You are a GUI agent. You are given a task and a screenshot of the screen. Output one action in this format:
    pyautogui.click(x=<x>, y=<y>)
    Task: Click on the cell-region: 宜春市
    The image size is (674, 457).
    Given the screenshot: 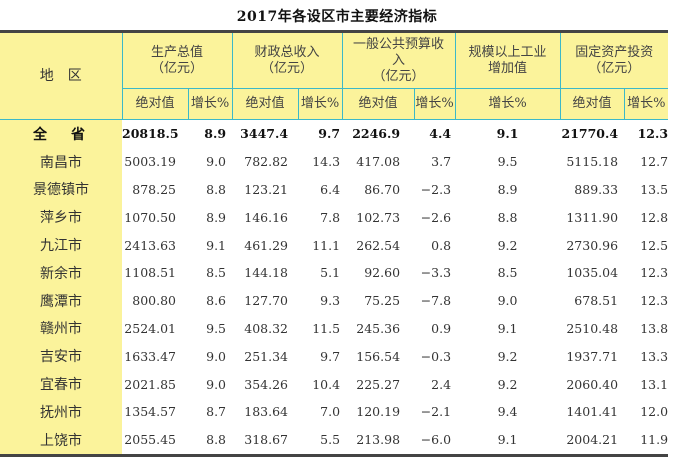 What is the action you would take?
    pyautogui.click(x=61, y=384)
    